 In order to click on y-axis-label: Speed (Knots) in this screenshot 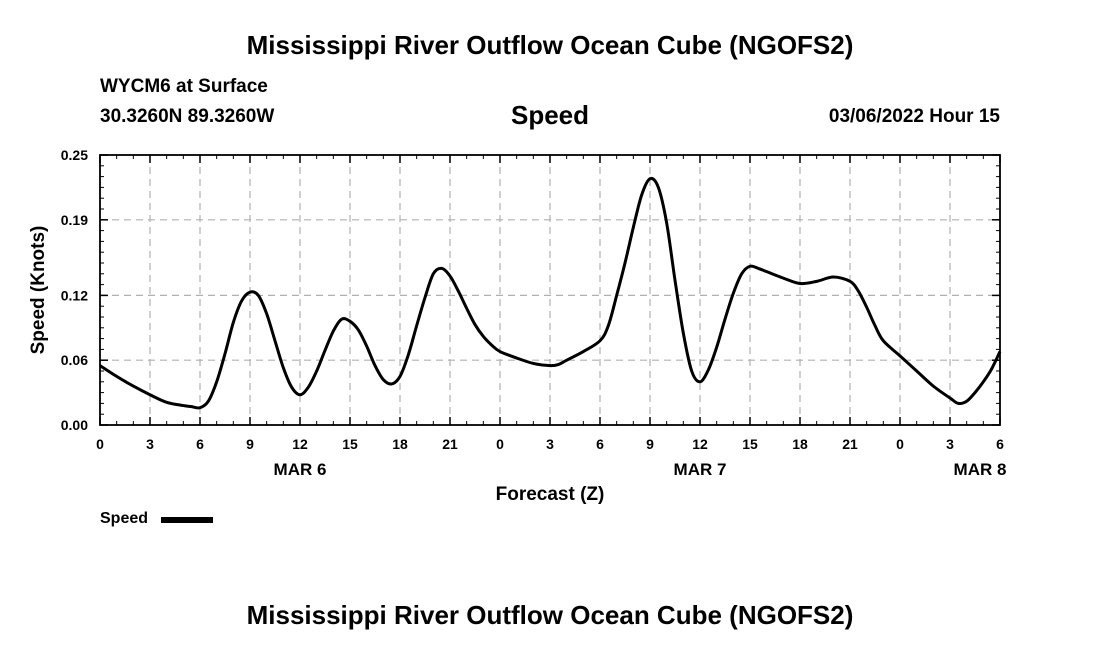, I will do `click(38, 290)`.